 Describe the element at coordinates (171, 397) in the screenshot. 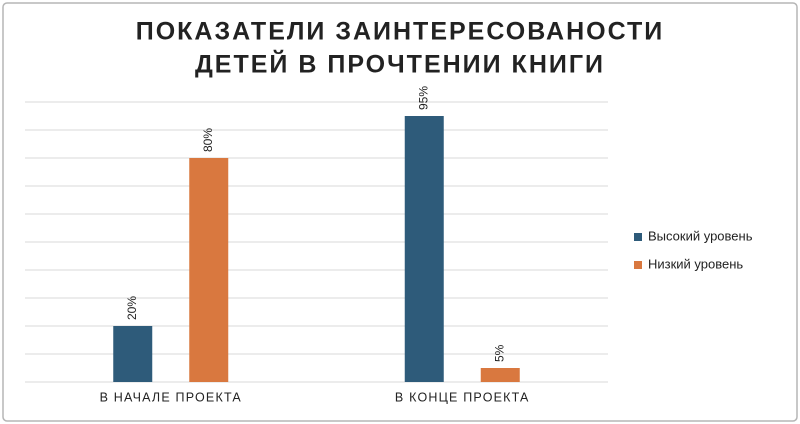

I see `x-tick-label: В НАЧАЛЕ ПРОЕКТА` at that location.